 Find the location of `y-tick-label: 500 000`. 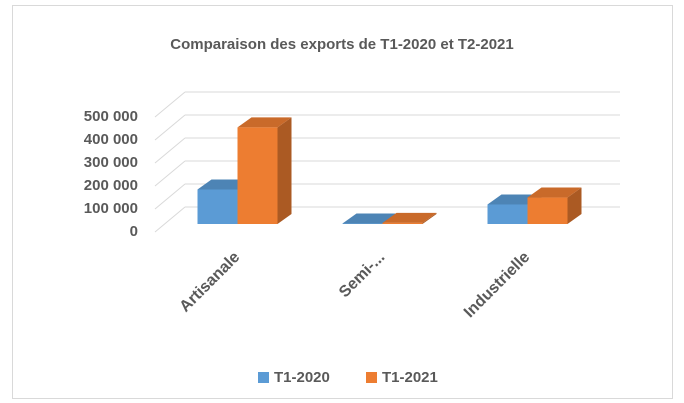

y-tick-label: 500 000 is located at coordinates (111, 116).